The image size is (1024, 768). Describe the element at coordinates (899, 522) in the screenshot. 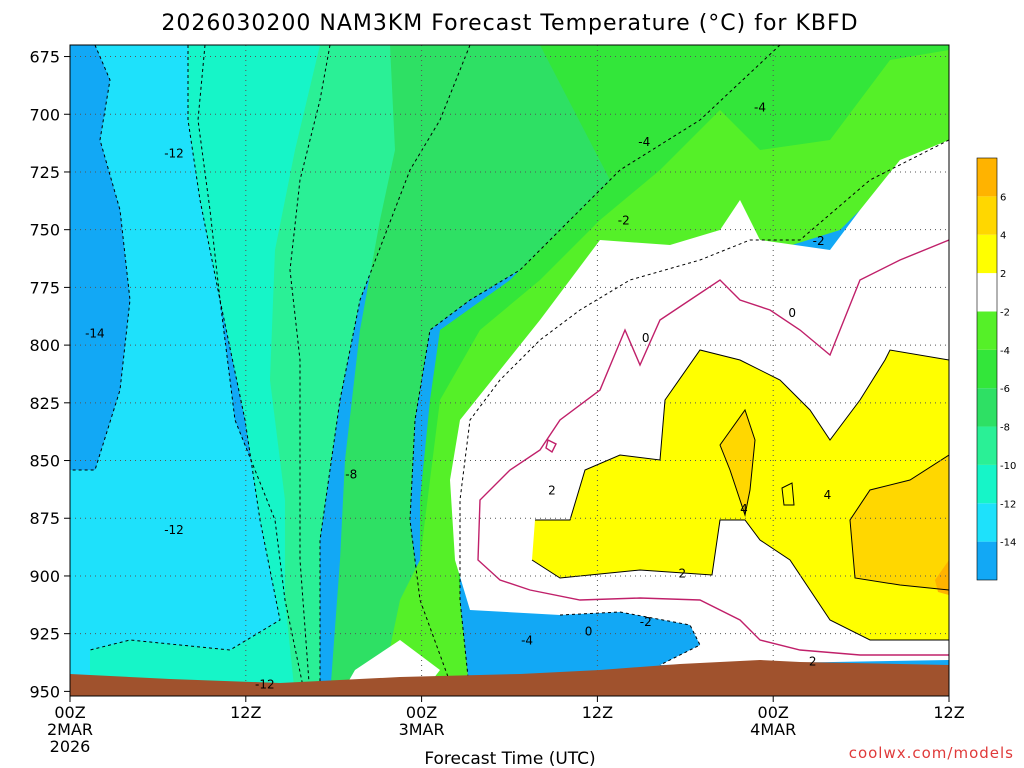

I see `isotherm-plus4-b` at that location.